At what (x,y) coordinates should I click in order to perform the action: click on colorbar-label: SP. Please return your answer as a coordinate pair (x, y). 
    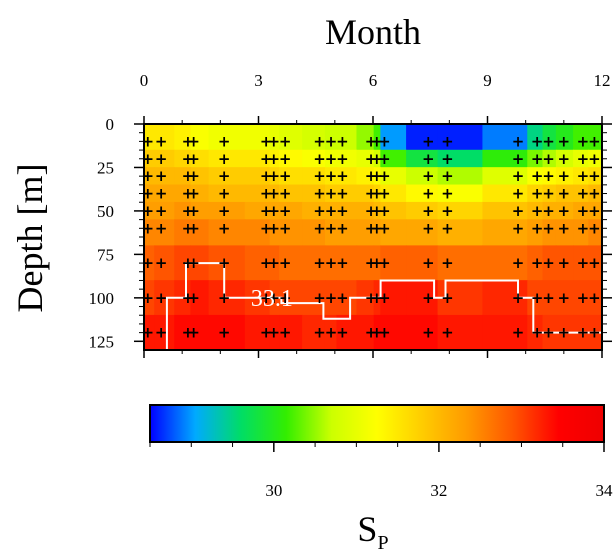
    Looking at the image, I should click on (372, 530).